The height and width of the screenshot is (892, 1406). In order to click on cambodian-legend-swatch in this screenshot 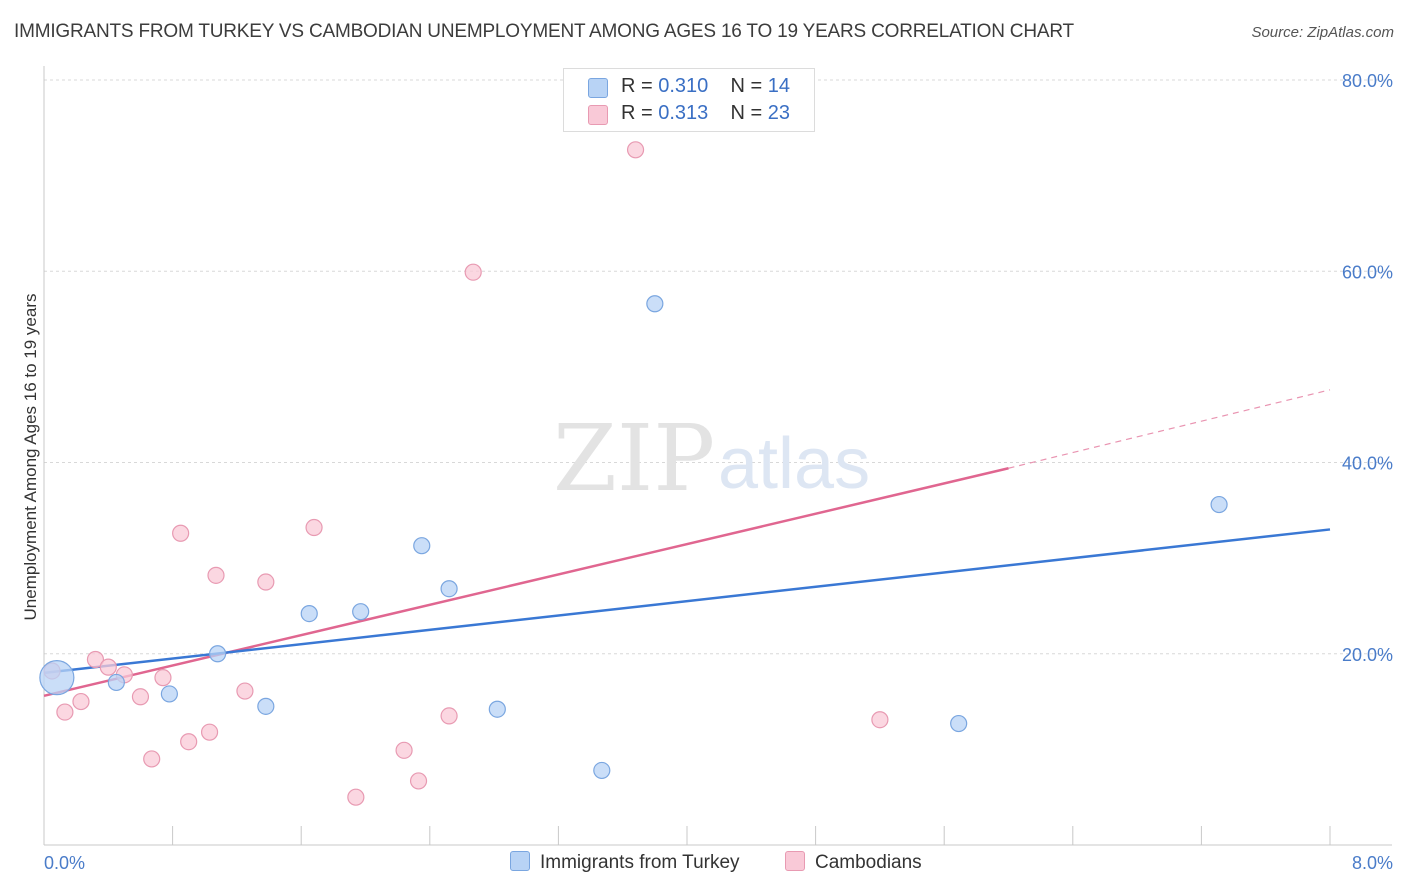, I will do `click(795, 861)`.